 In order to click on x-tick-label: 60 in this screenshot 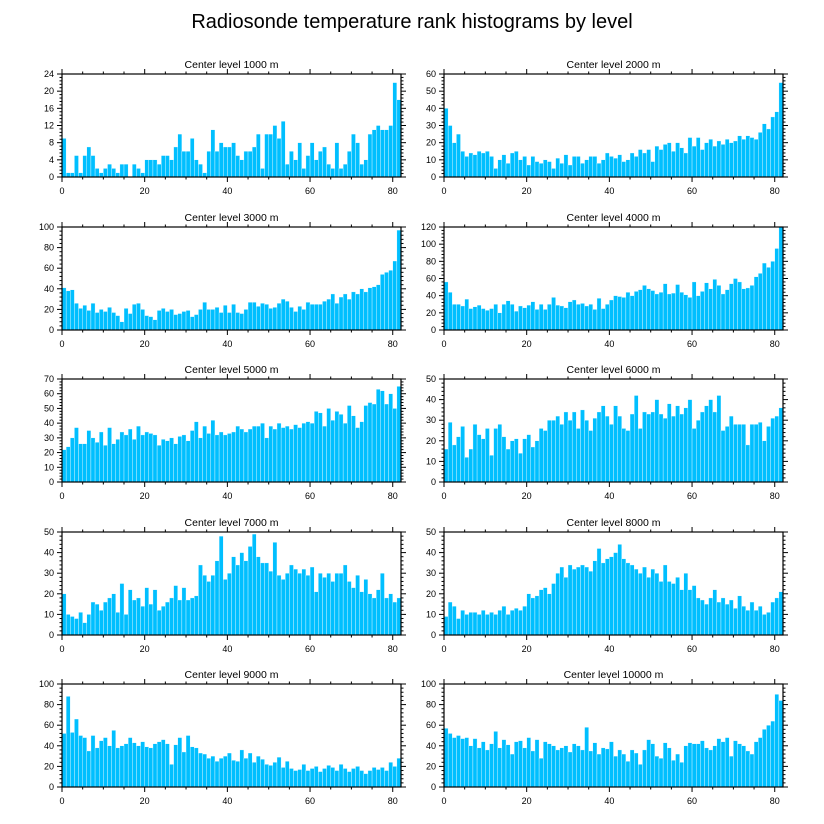, I will do `click(310, 649)`.